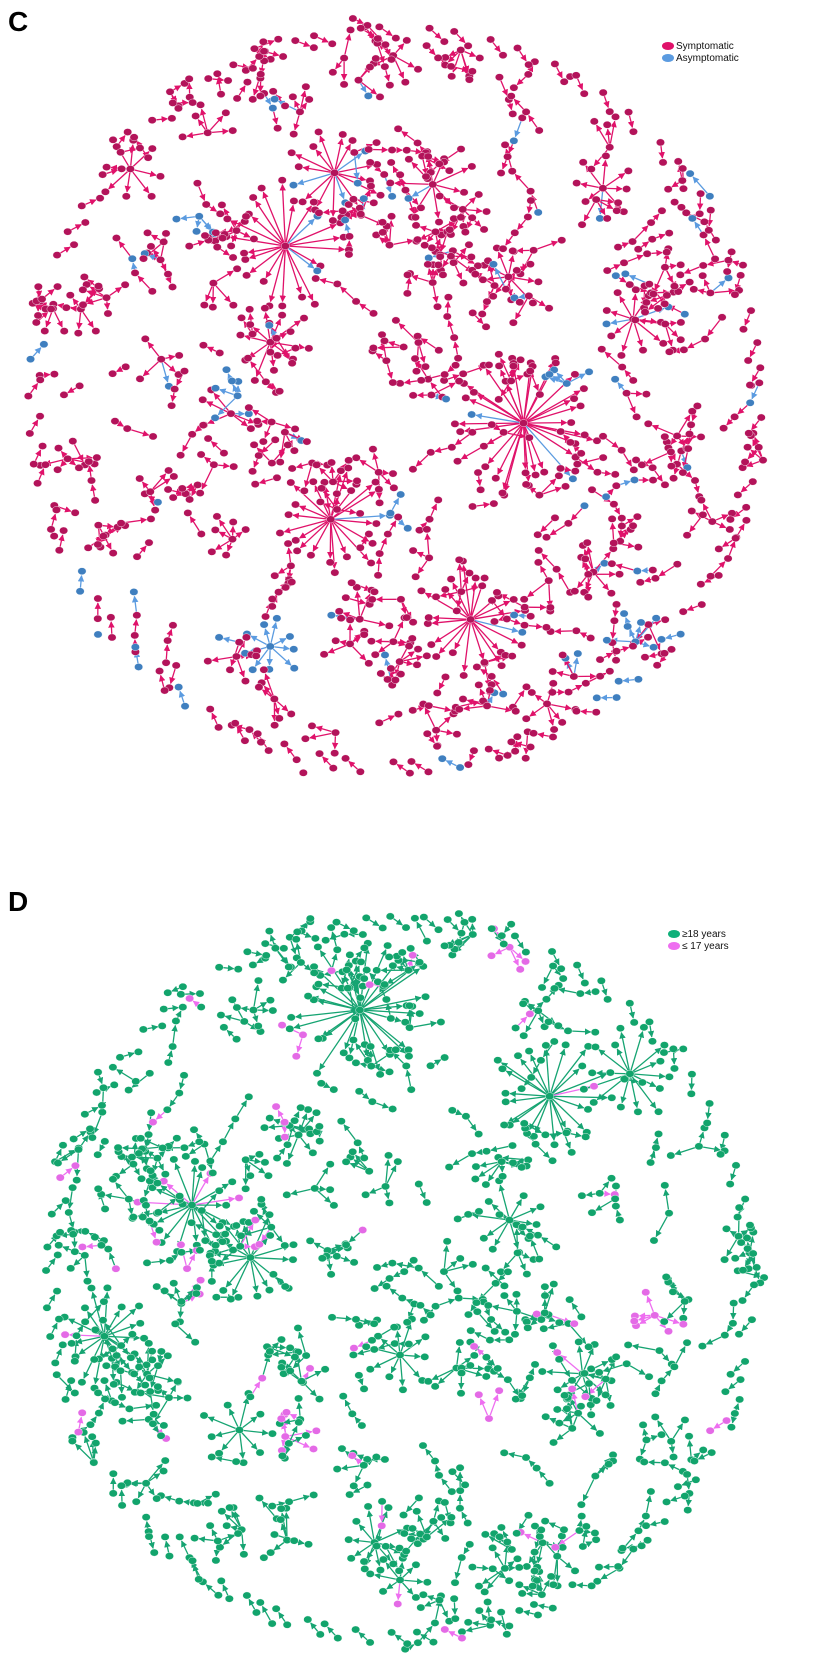  I want to click on legend: ≥18 years ≤ 17 years, so click(698, 940).